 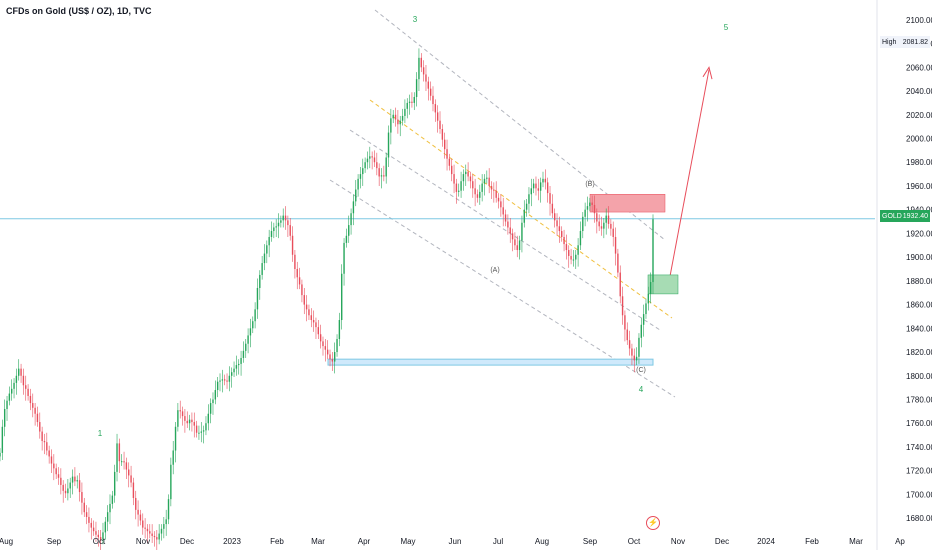 I want to click on y-tick-label: 1840.00, so click(x=919, y=328).